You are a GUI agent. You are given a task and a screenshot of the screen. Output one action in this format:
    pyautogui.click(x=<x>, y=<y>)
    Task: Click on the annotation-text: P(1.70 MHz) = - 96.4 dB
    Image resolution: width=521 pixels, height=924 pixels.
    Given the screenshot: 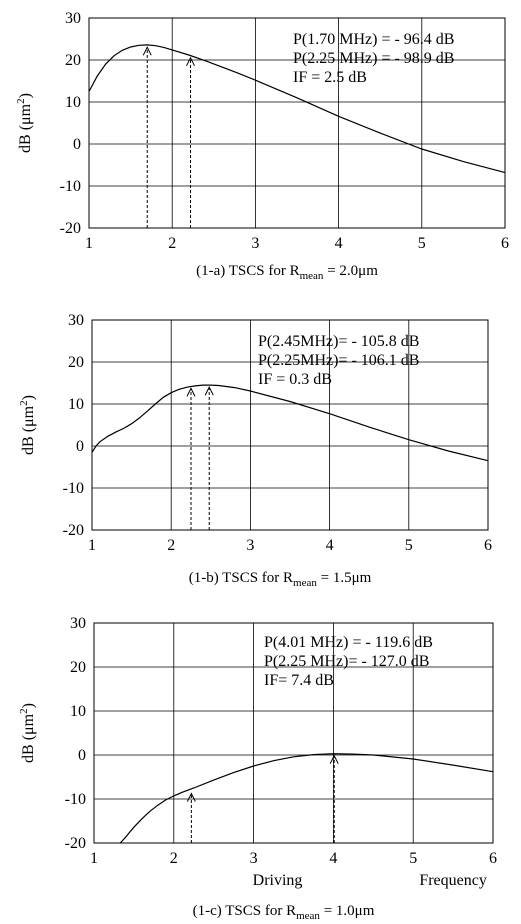 What is the action you would take?
    pyautogui.click(x=373, y=39)
    